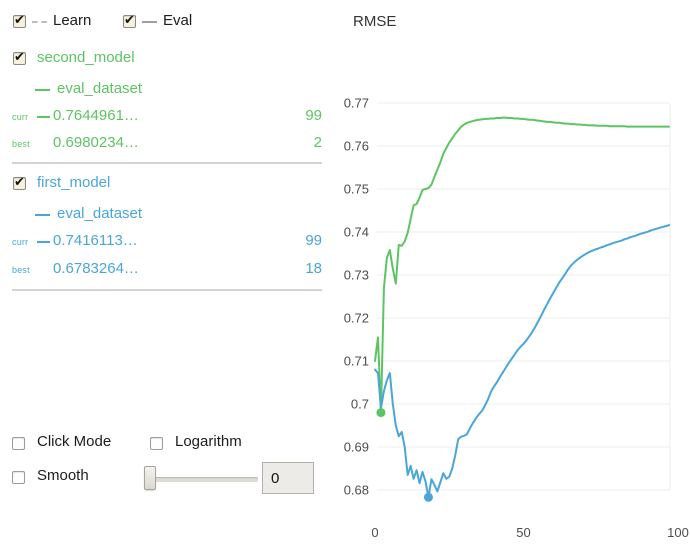 The width and height of the screenshot is (690, 555). What do you see at coordinates (678, 532) in the screenshot?
I see `x-tick-label: 100` at bounding box center [678, 532].